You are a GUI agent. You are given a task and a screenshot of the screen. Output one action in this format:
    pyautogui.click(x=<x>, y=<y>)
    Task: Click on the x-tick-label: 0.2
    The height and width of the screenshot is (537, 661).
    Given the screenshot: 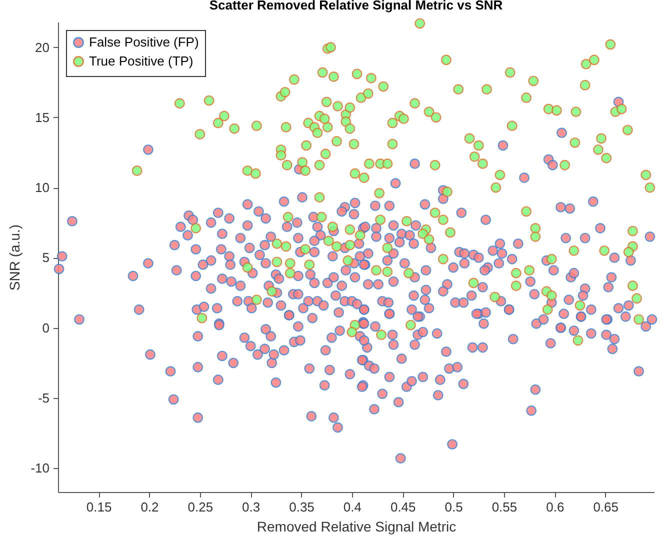 What is the action you would take?
    pyautogui.click(x=149, y=507)
    